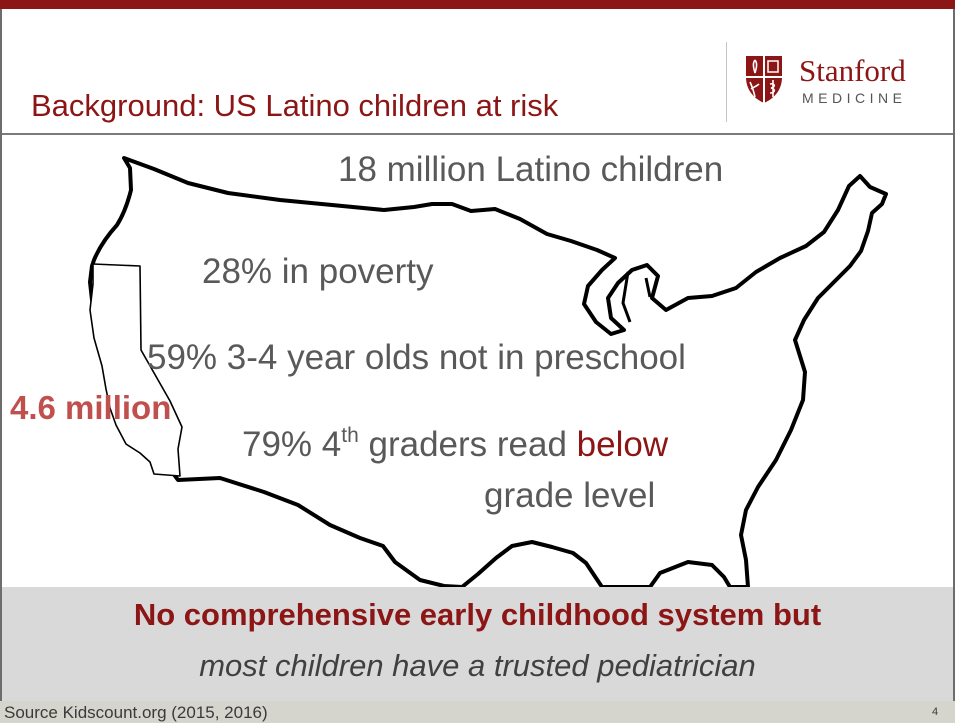  Describe the element at coordinates (416, 357) in the screenshot. I see `stat-preschool: 59% 3-4 year olds not in preschool` at that location.